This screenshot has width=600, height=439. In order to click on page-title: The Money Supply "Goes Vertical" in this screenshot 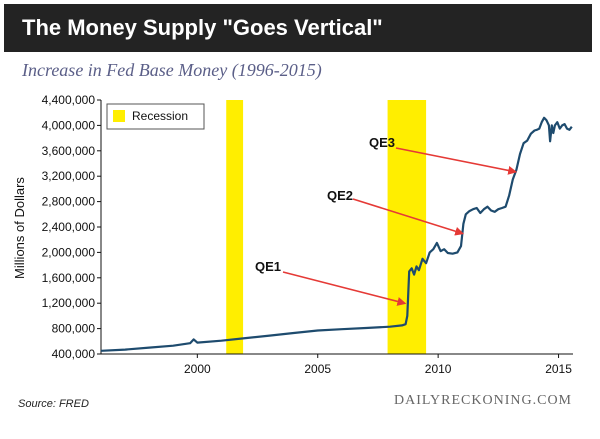, I will do `click(202, 27)`.